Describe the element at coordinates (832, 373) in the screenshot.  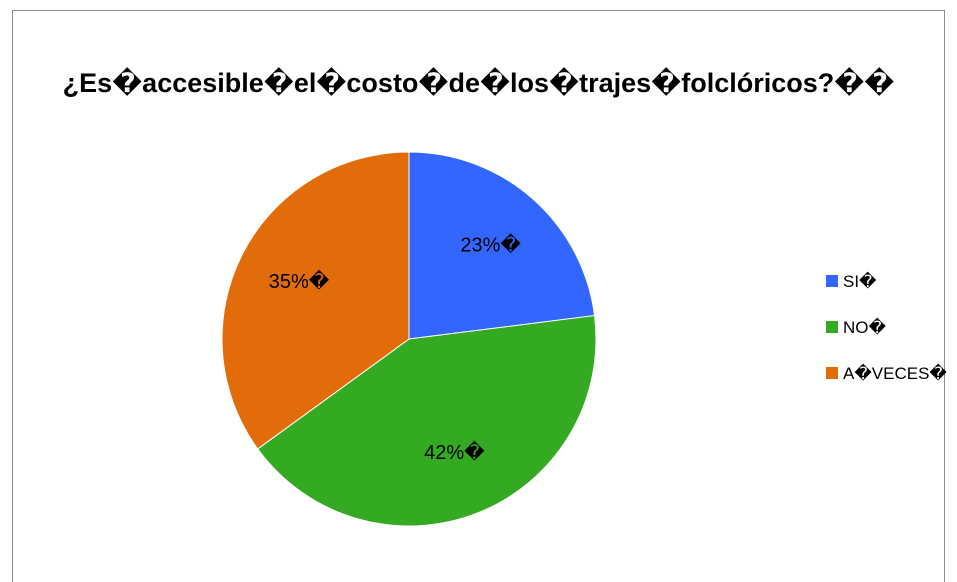
I see `legend-swatch-a-veces` at that location.